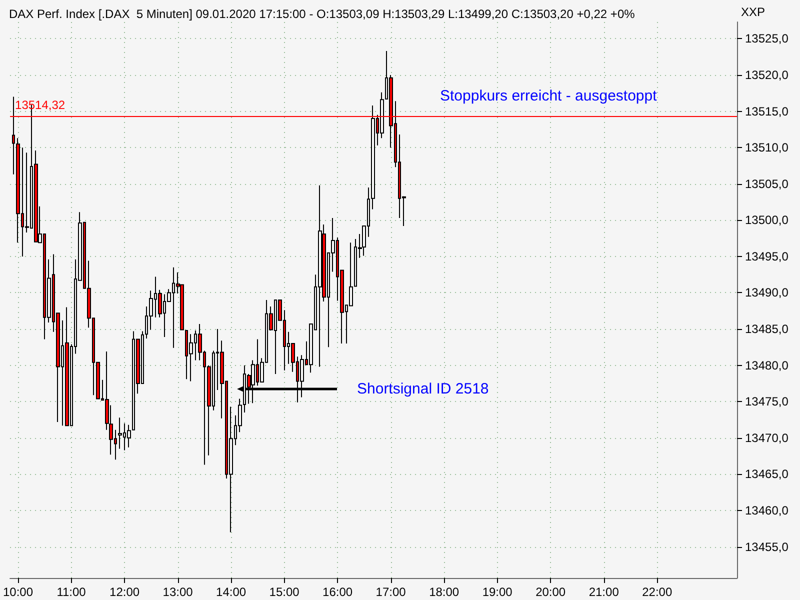  What do you see at coordinates (767, 474) in the screenshot?
I see `y-tick-label: 13465,0` at bounding box center [767, 474].